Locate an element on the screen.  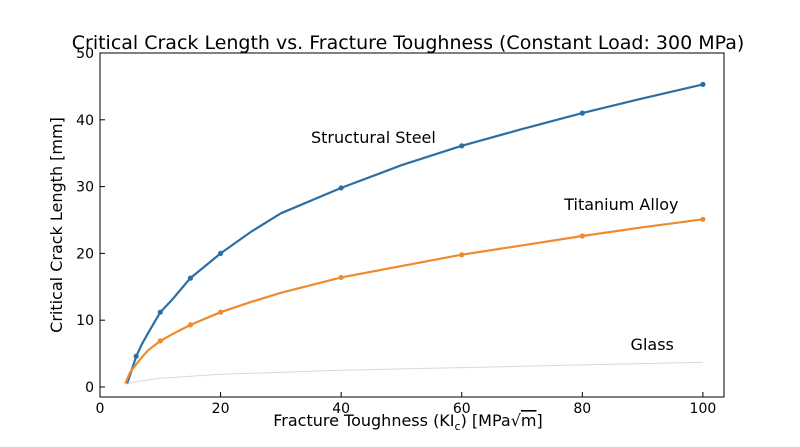
y-axis-label: Critical Crack Length [mm] is located at coordinates (56, 225).